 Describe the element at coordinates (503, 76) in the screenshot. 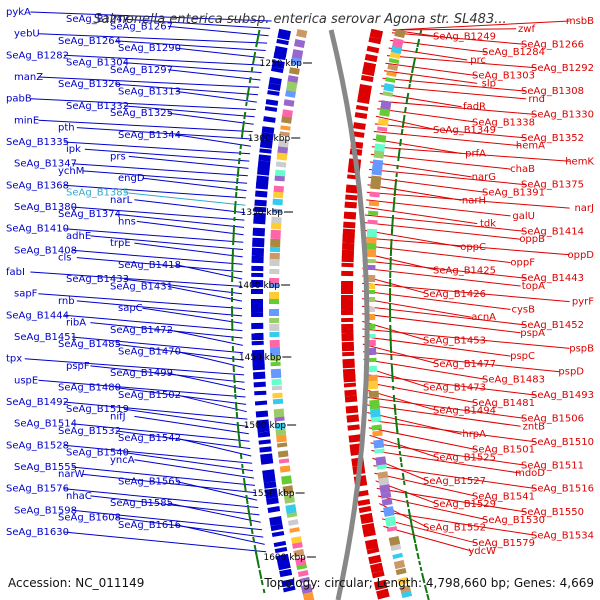

I see `gene-label-right: SeAg_B1303` at that location.